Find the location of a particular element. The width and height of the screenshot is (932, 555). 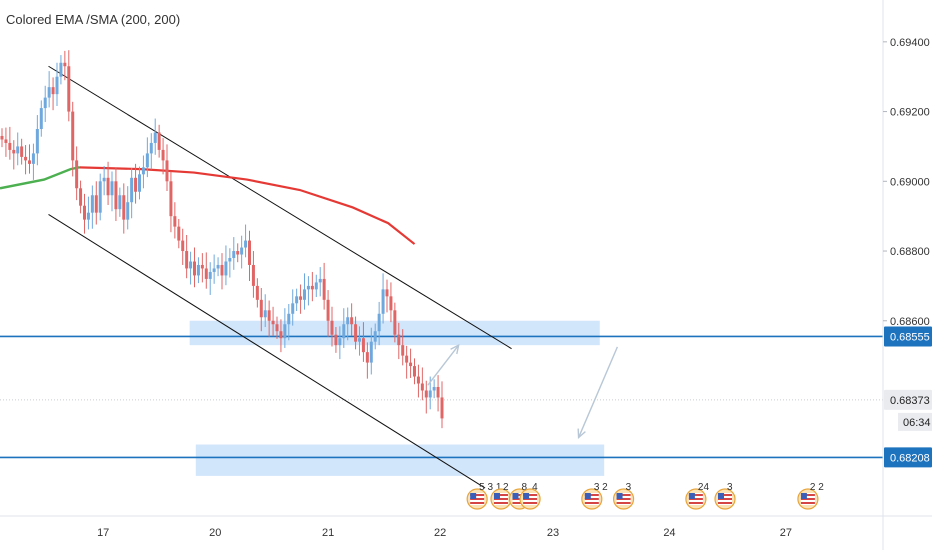

price-labels: 0.68555 0.68208 0.68373 06:34 is located at coordinates (908, 397).